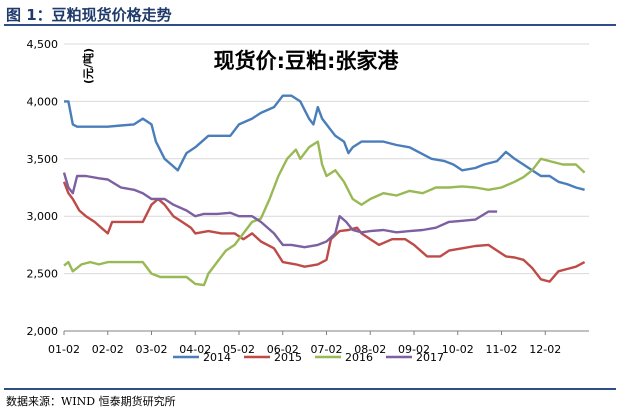  Describe the element at coordinates (43, 216) in the screenshot. I see `y-tick-label: 3,000` at that location.